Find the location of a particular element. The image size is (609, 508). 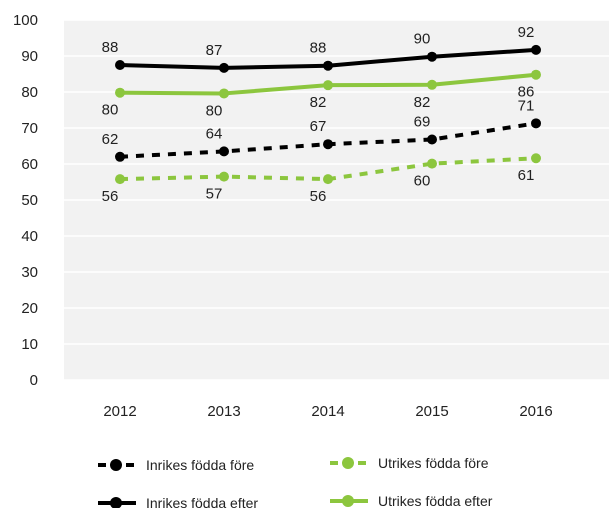

data-label: 90 is located at coordinates (422, 39).